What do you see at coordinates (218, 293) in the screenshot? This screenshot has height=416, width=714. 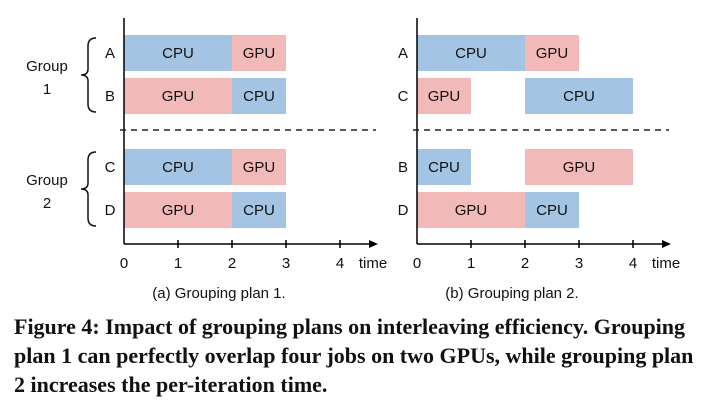 I see `subfigure-caption: (a) Grouping plan 1.` at bounding box center [218, 293].